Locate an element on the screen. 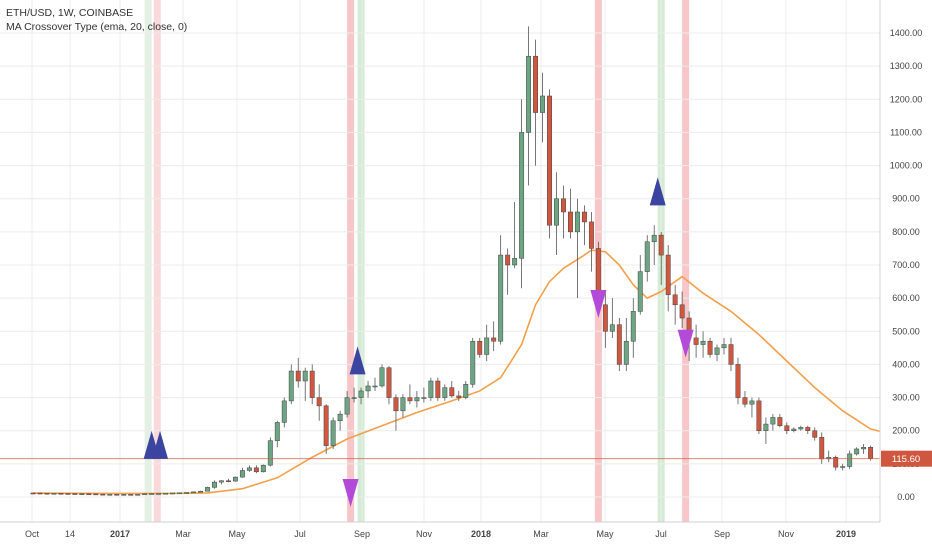 This screenshot has height=555, width=932. y-tick-label: 900.00 is located at coordinates (906, 199).